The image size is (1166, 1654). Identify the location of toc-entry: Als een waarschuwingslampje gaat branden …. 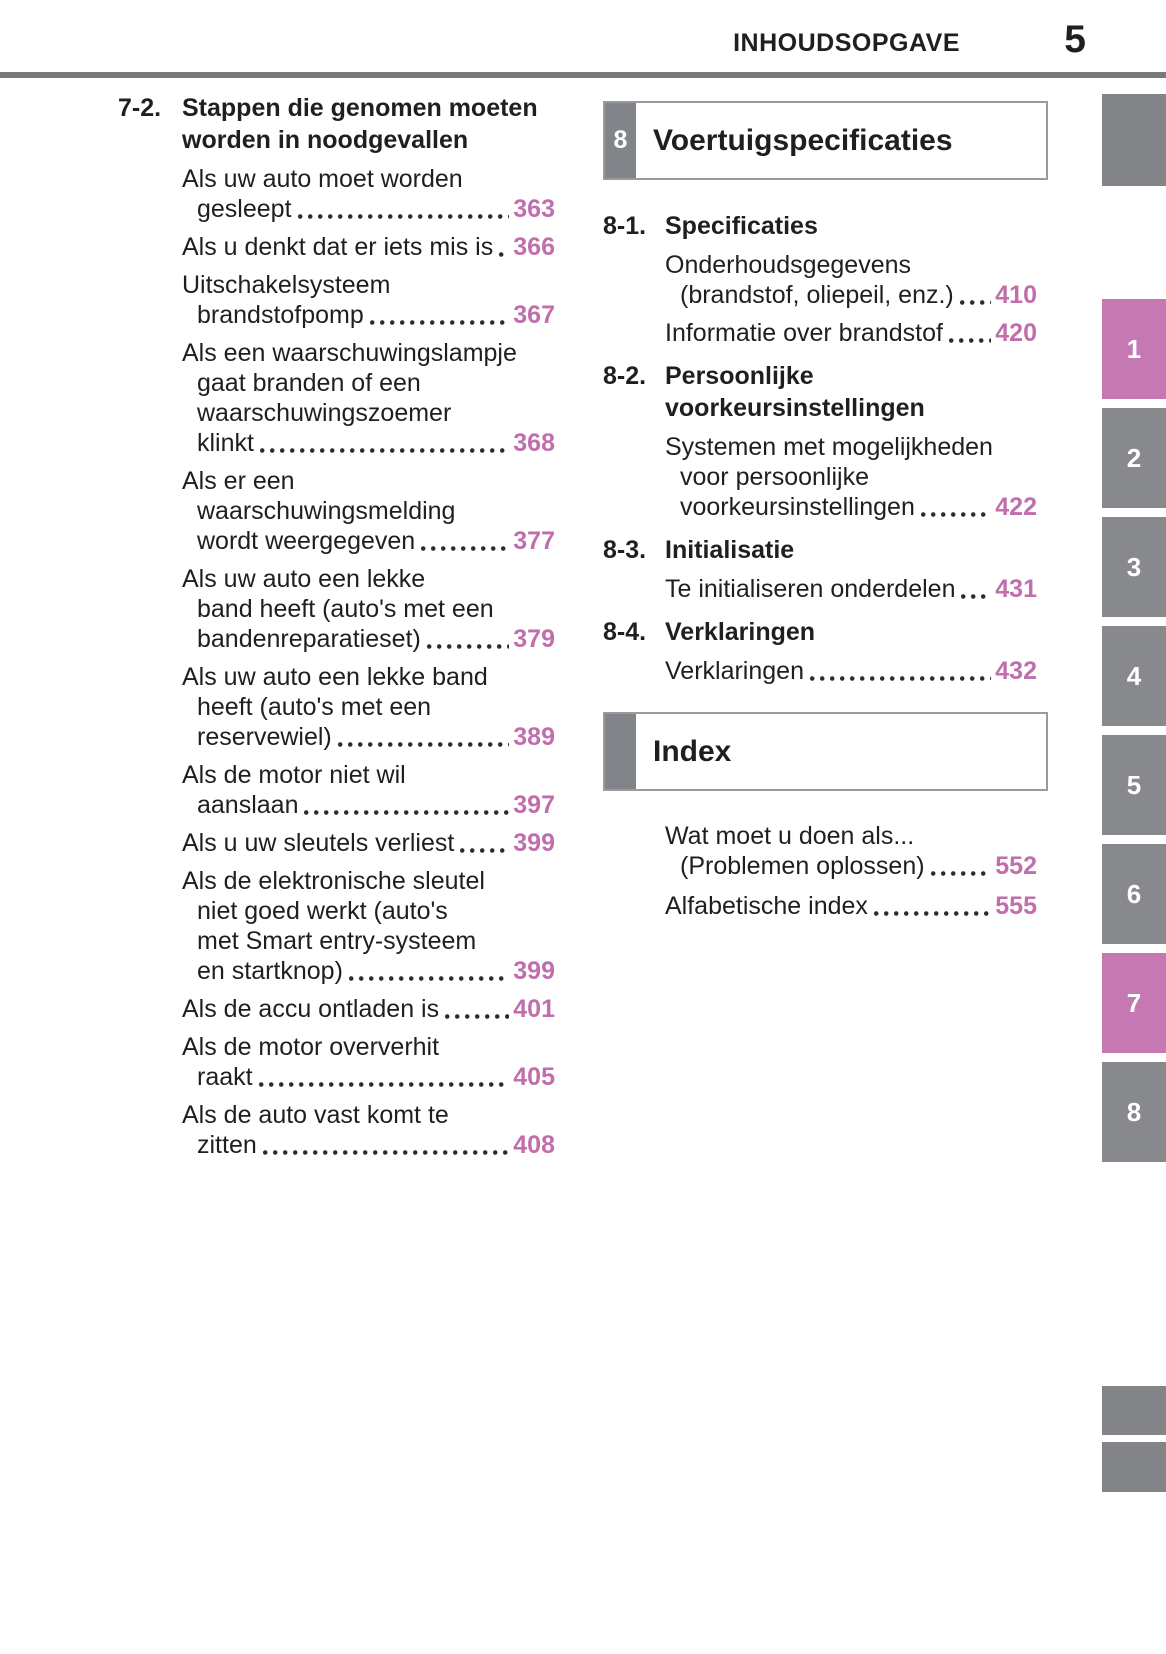
(368, 398).